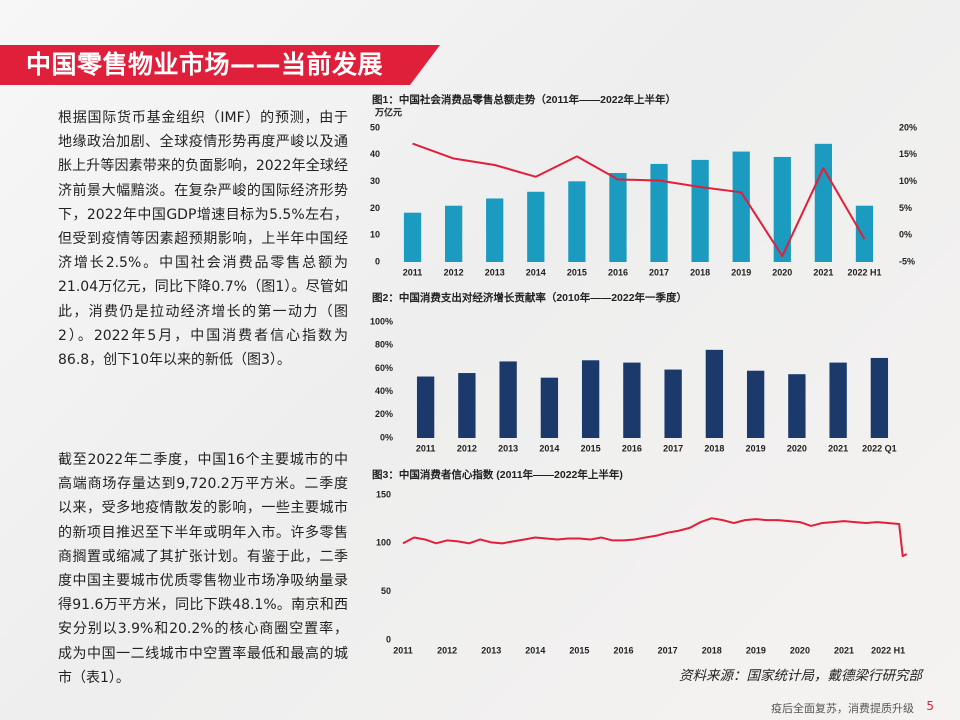 The image size is (960, 720). Describe the element at coordinates (383, 543) in the screenshot. I see `y-tick-label: 100` at that location.